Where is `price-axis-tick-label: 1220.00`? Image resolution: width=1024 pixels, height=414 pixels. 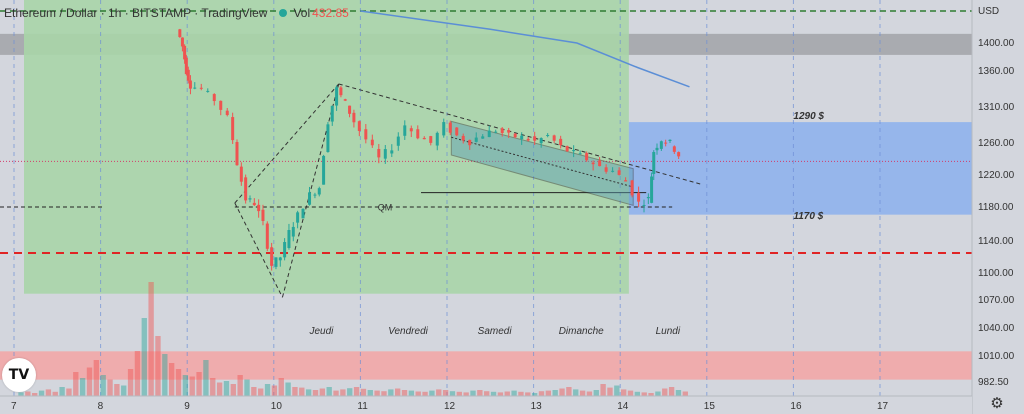
price-axis-tick-label: 1220.00 is located at coordinates (996, 175).